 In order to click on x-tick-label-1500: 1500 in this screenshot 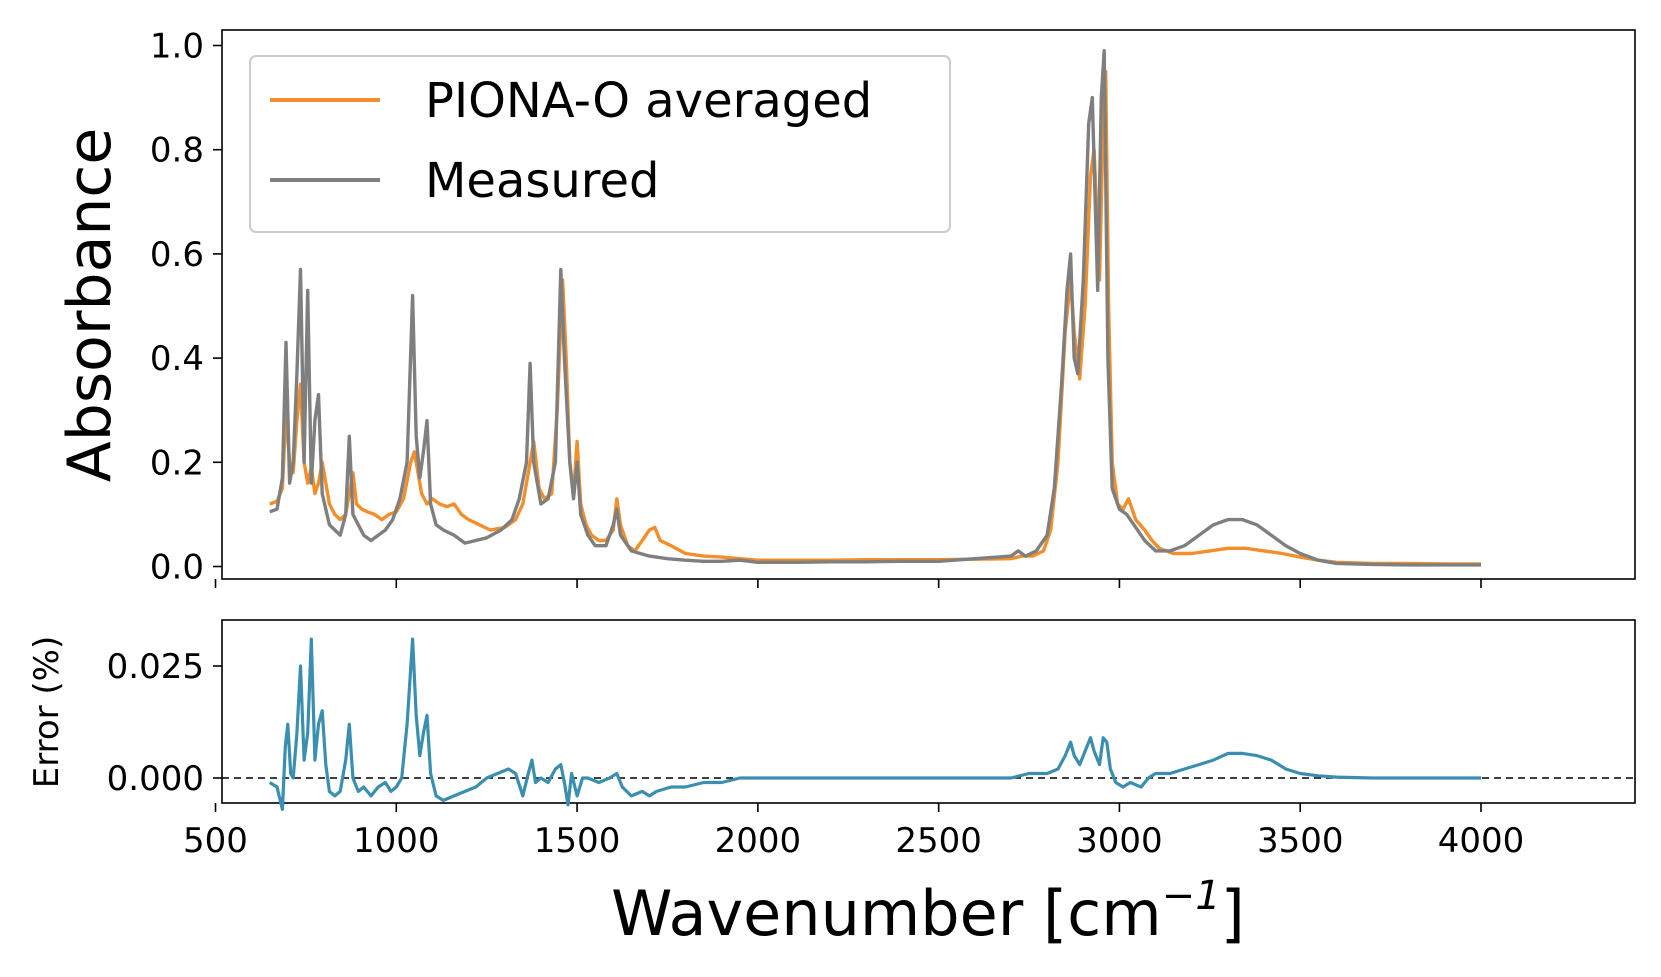, I will do `click(577, 841)`.